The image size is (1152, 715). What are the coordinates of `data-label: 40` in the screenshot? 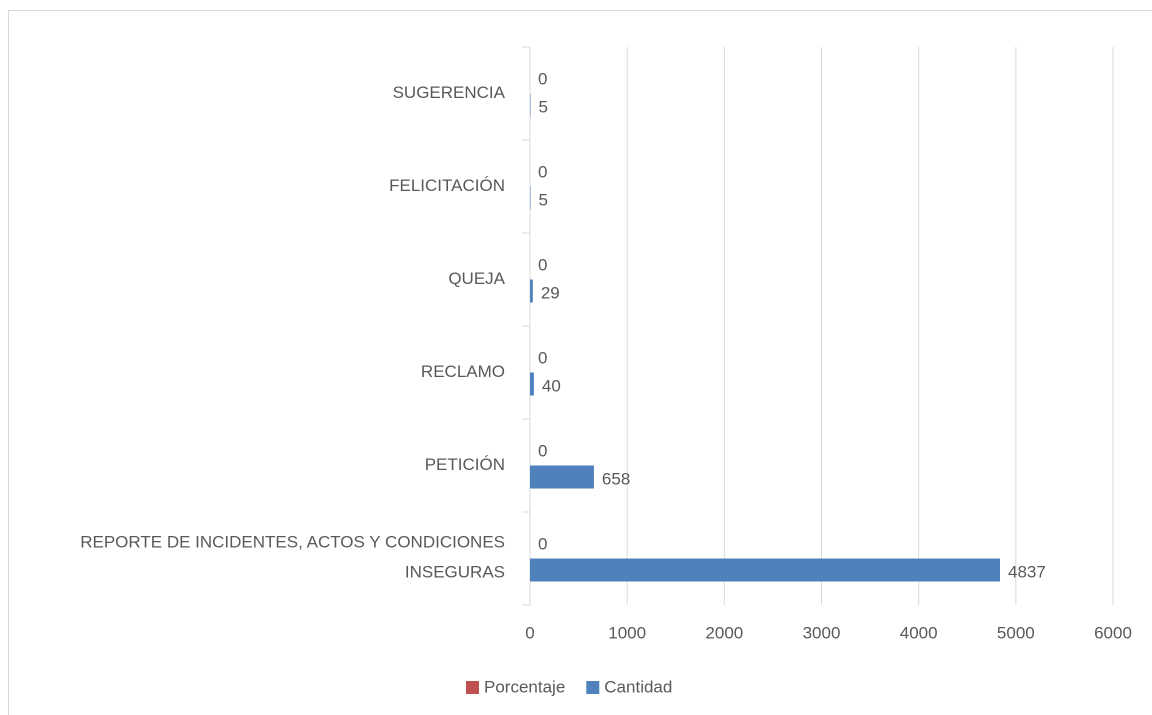 It's located at (551, 385).